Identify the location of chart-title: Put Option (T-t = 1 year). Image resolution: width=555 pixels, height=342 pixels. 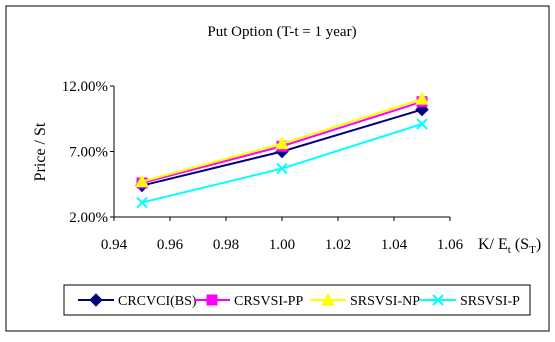
(281, 32).